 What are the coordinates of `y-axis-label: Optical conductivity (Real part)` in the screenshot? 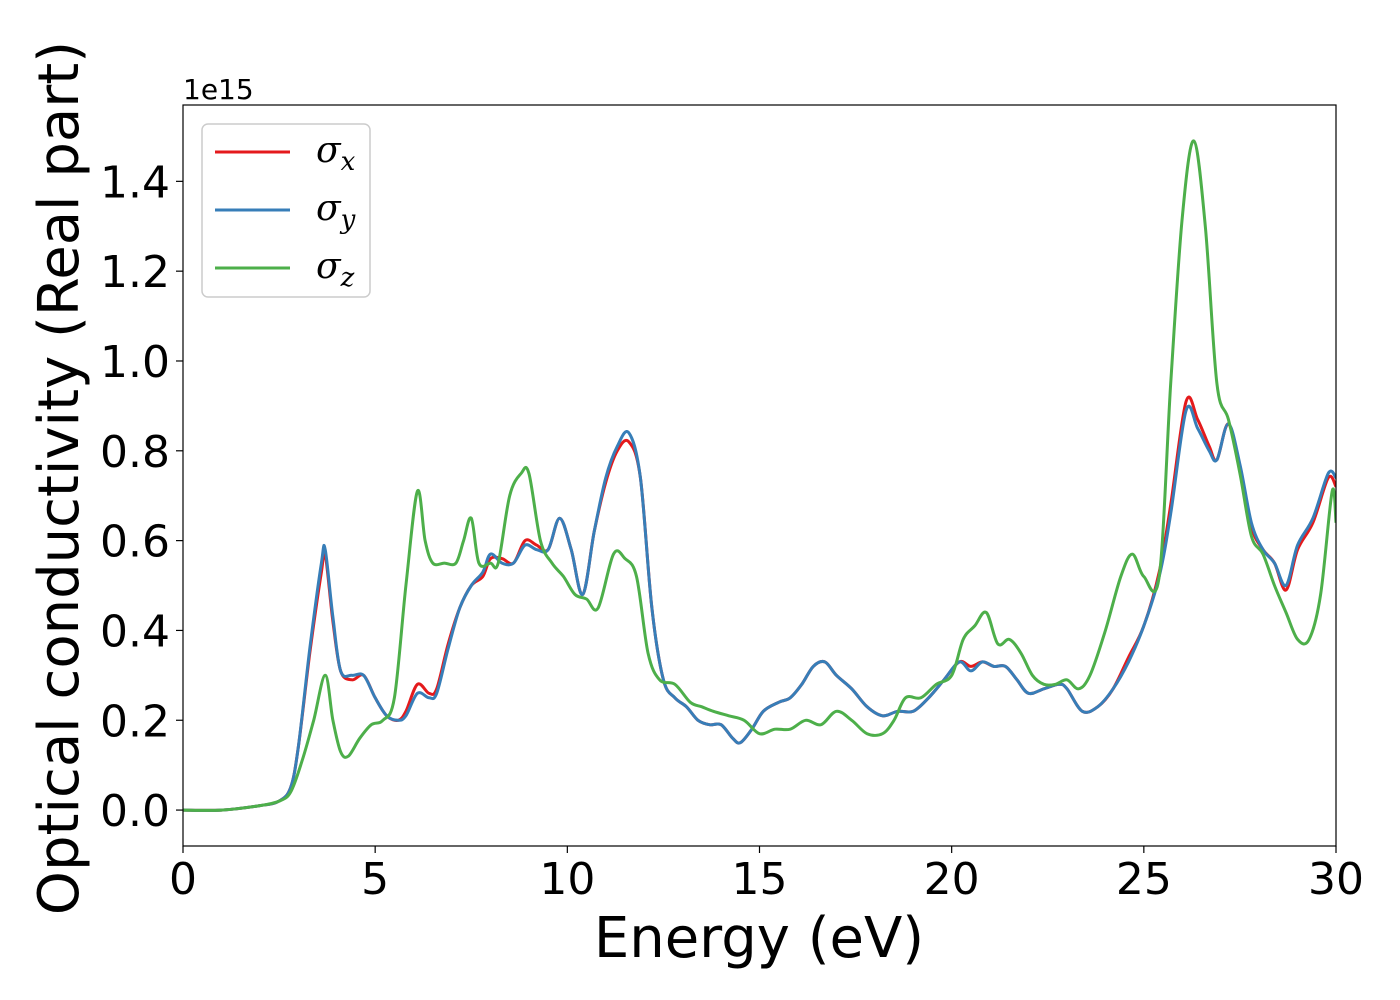 It's located at (59, 478).